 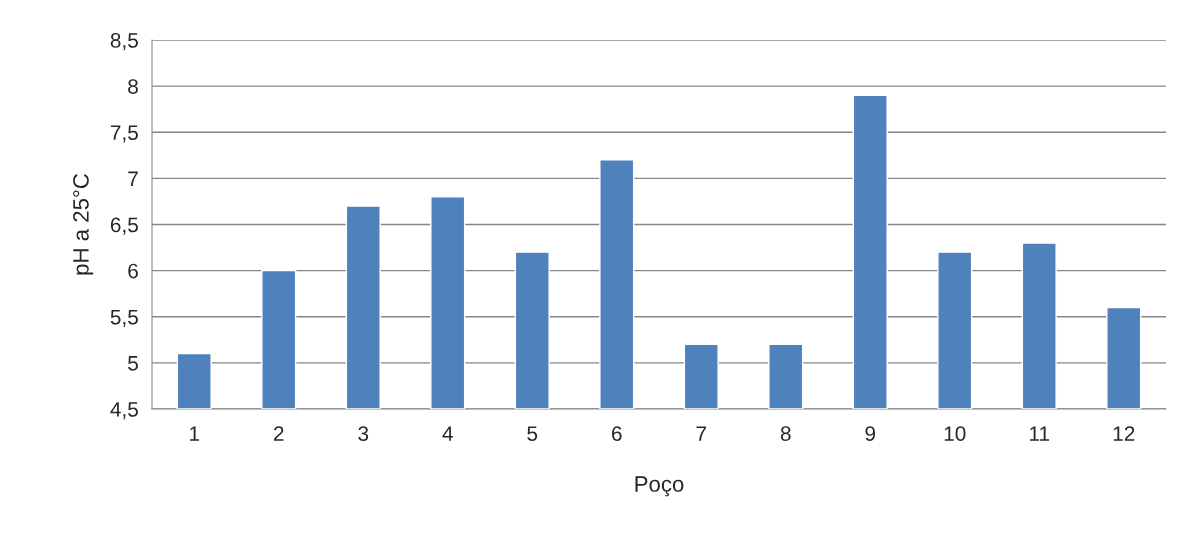 I want to click on x-tick-label: 9, so click(x=870, y=433).